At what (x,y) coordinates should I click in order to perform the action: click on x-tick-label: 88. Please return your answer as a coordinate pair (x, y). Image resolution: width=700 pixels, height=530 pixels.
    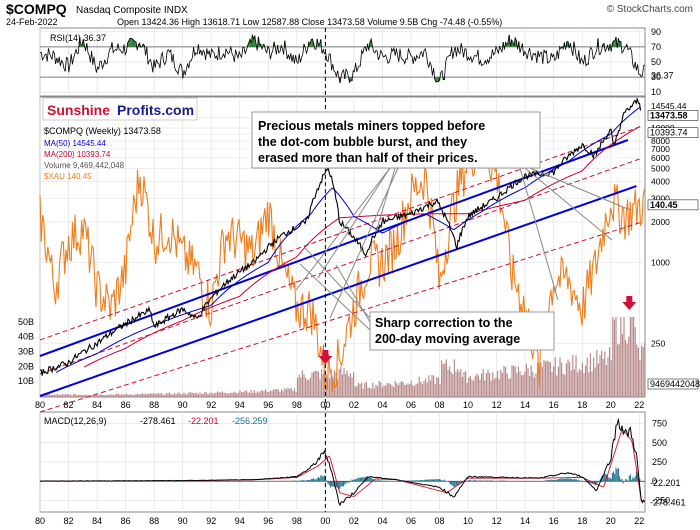
    Looking at the image, I should click on (154, 405).